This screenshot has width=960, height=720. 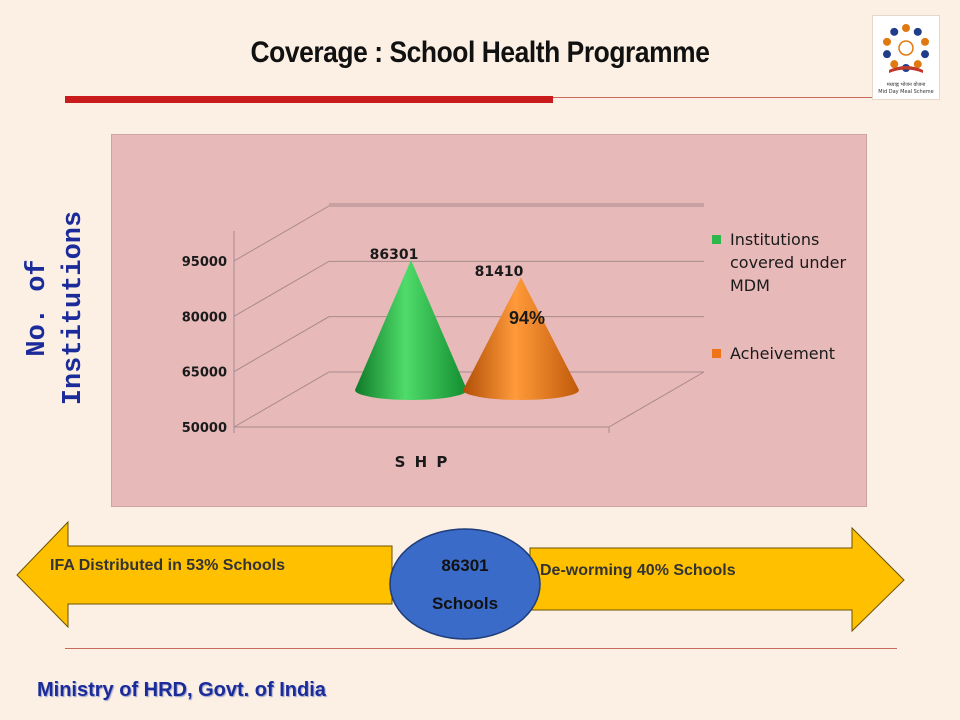 I want to click on data-label: 86301, so click(x=394, y=255).